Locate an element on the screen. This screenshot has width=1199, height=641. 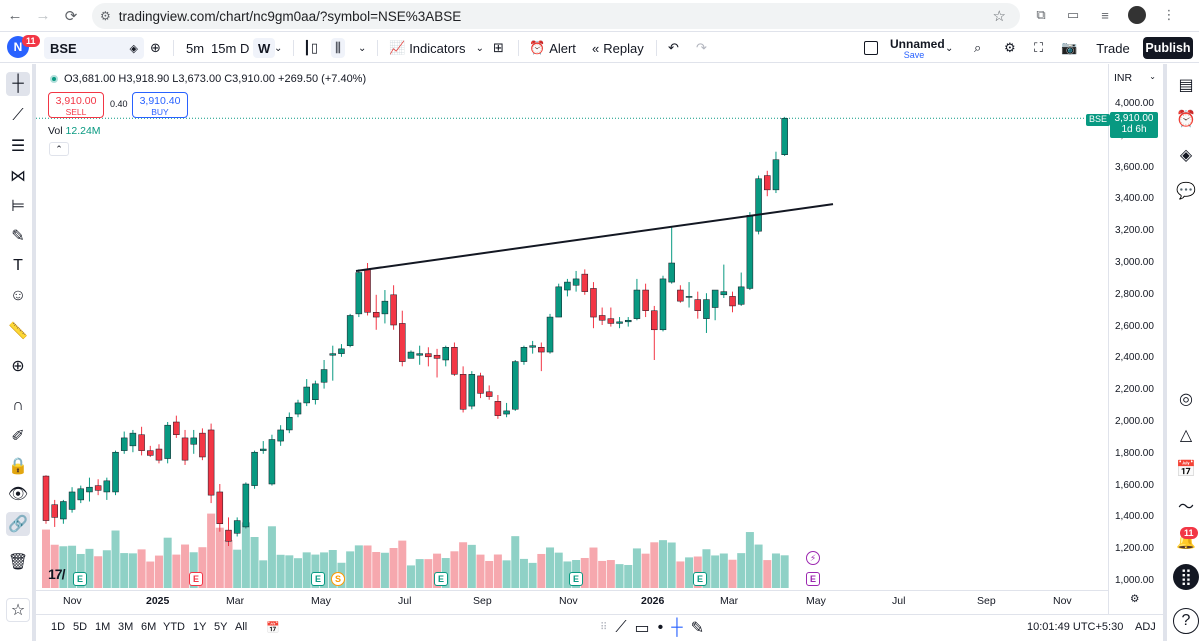
stay-drawing-icon: ✐ is located at coordinates (18, 436).